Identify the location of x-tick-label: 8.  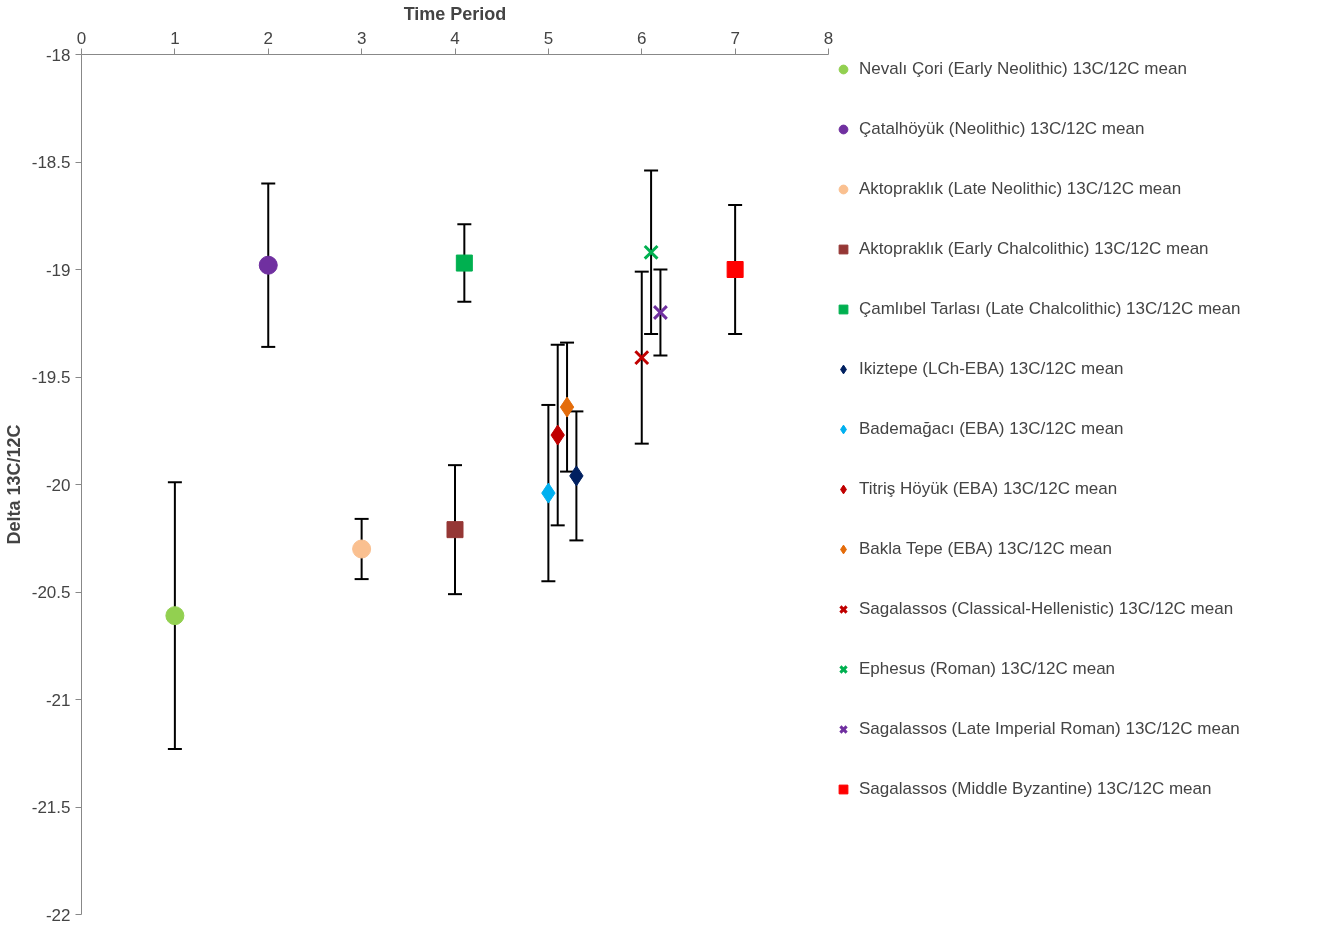
(828, 38).